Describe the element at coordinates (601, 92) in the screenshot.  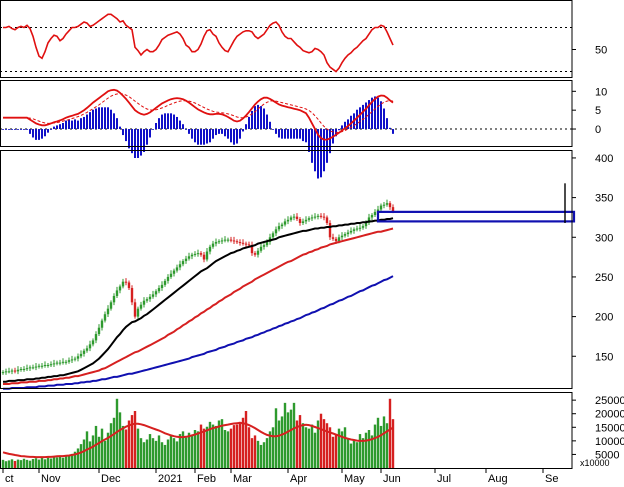
I see `y-tick-label: 10` at that location.